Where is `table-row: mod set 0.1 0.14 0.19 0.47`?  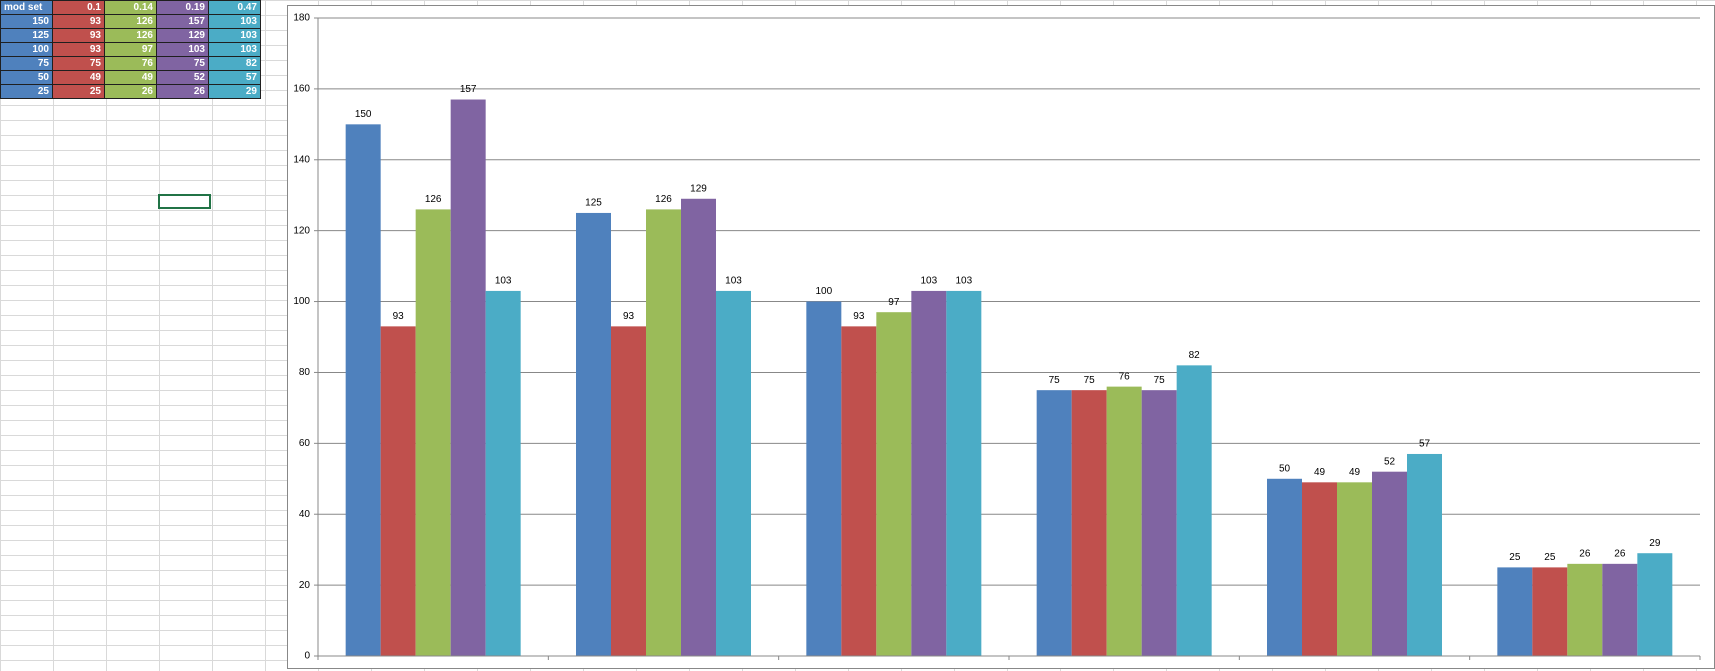
table-row: mod set 0.1 0.14 0.19 0.47 is located at coordinates (130, 7).